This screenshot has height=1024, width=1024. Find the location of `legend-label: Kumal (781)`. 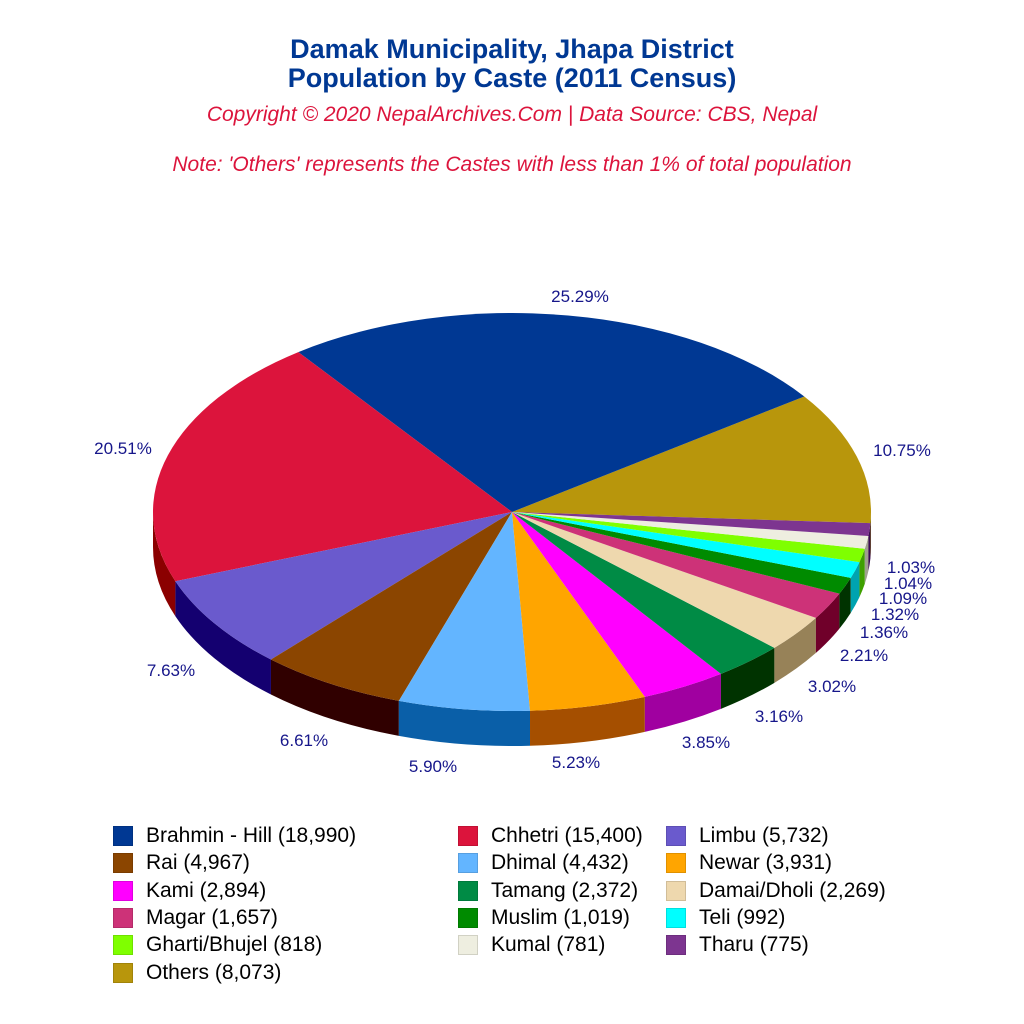

legend-label: Kumal (781) is located at coordinates (548, 945).